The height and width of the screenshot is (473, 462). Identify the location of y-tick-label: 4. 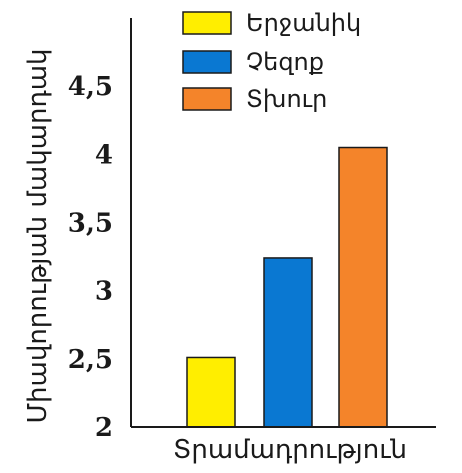
(104, 155).